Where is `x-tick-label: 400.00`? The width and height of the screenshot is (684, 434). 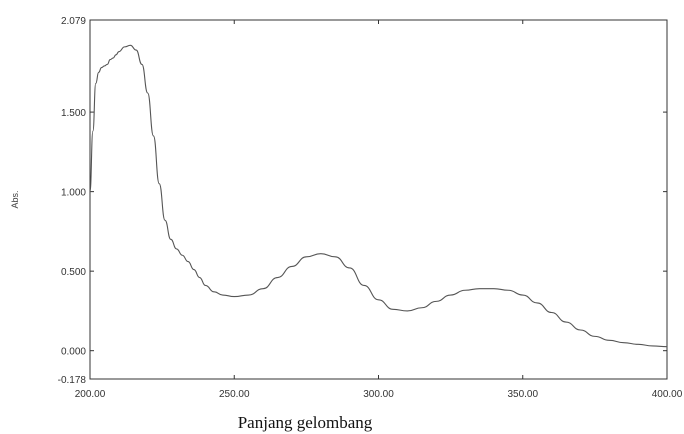
x-tick-label: 400.00 is located at coordinates (667, 394).